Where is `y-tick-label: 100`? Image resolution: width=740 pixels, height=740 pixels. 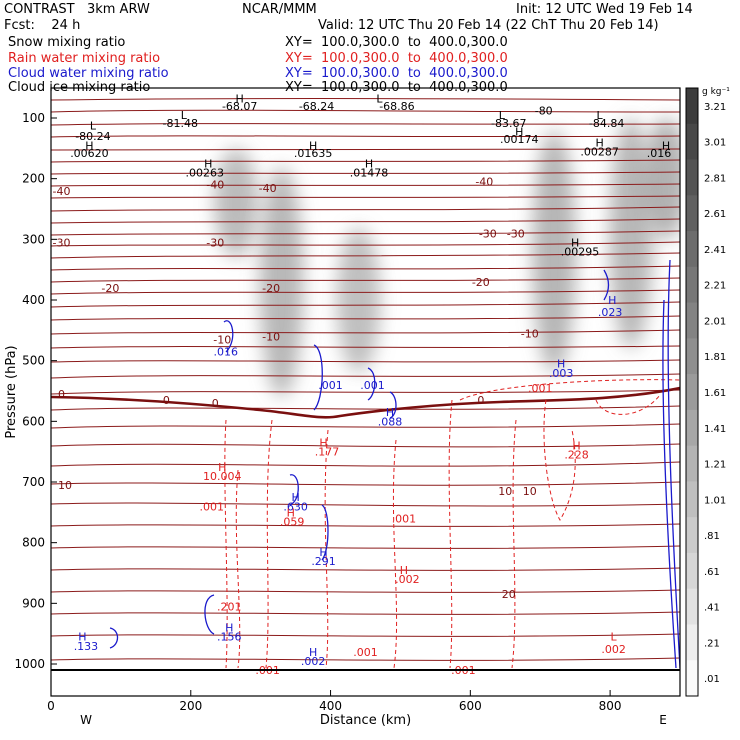
y-tick-label: 100 is located at coordinates (33, 118).